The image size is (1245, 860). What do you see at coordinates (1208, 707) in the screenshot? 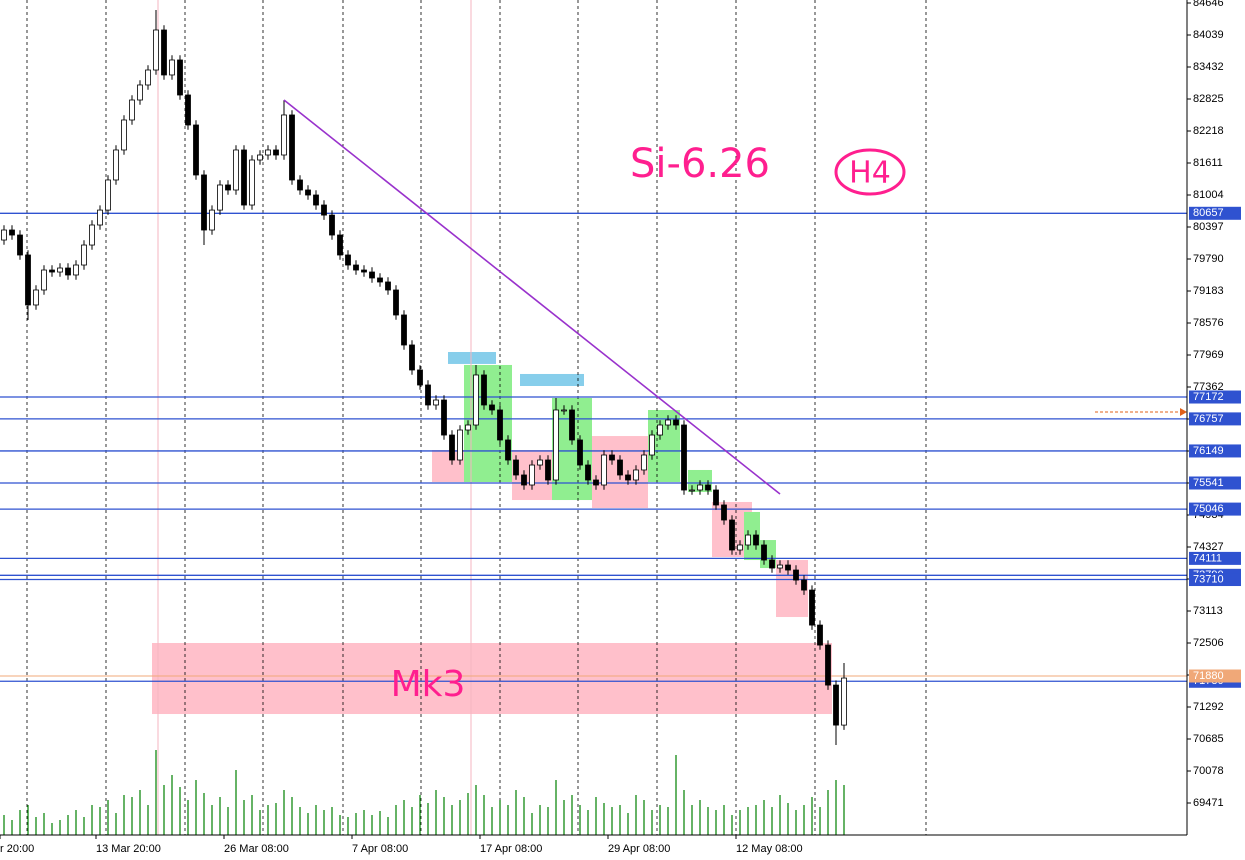
I see `y-tick-label: 71292` at bounding box center [1208, 707].